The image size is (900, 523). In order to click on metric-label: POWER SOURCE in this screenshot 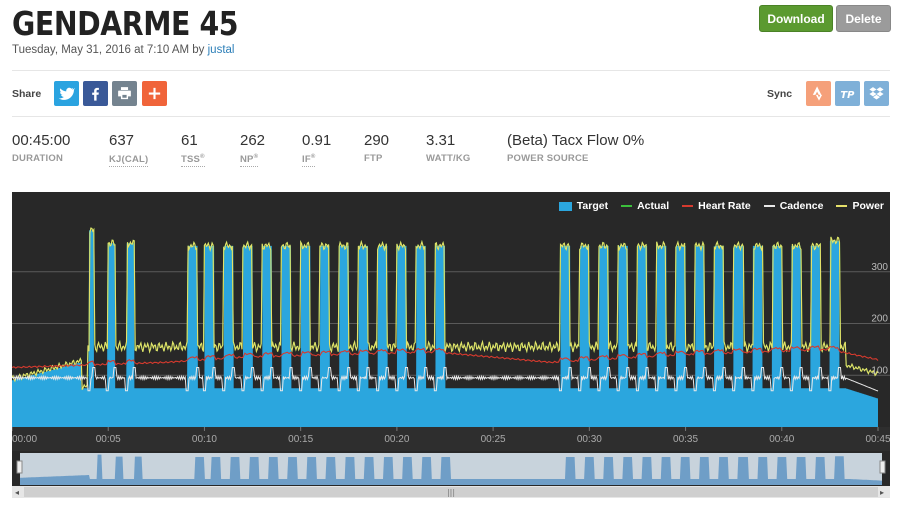, I will do `click(548, 158)`.